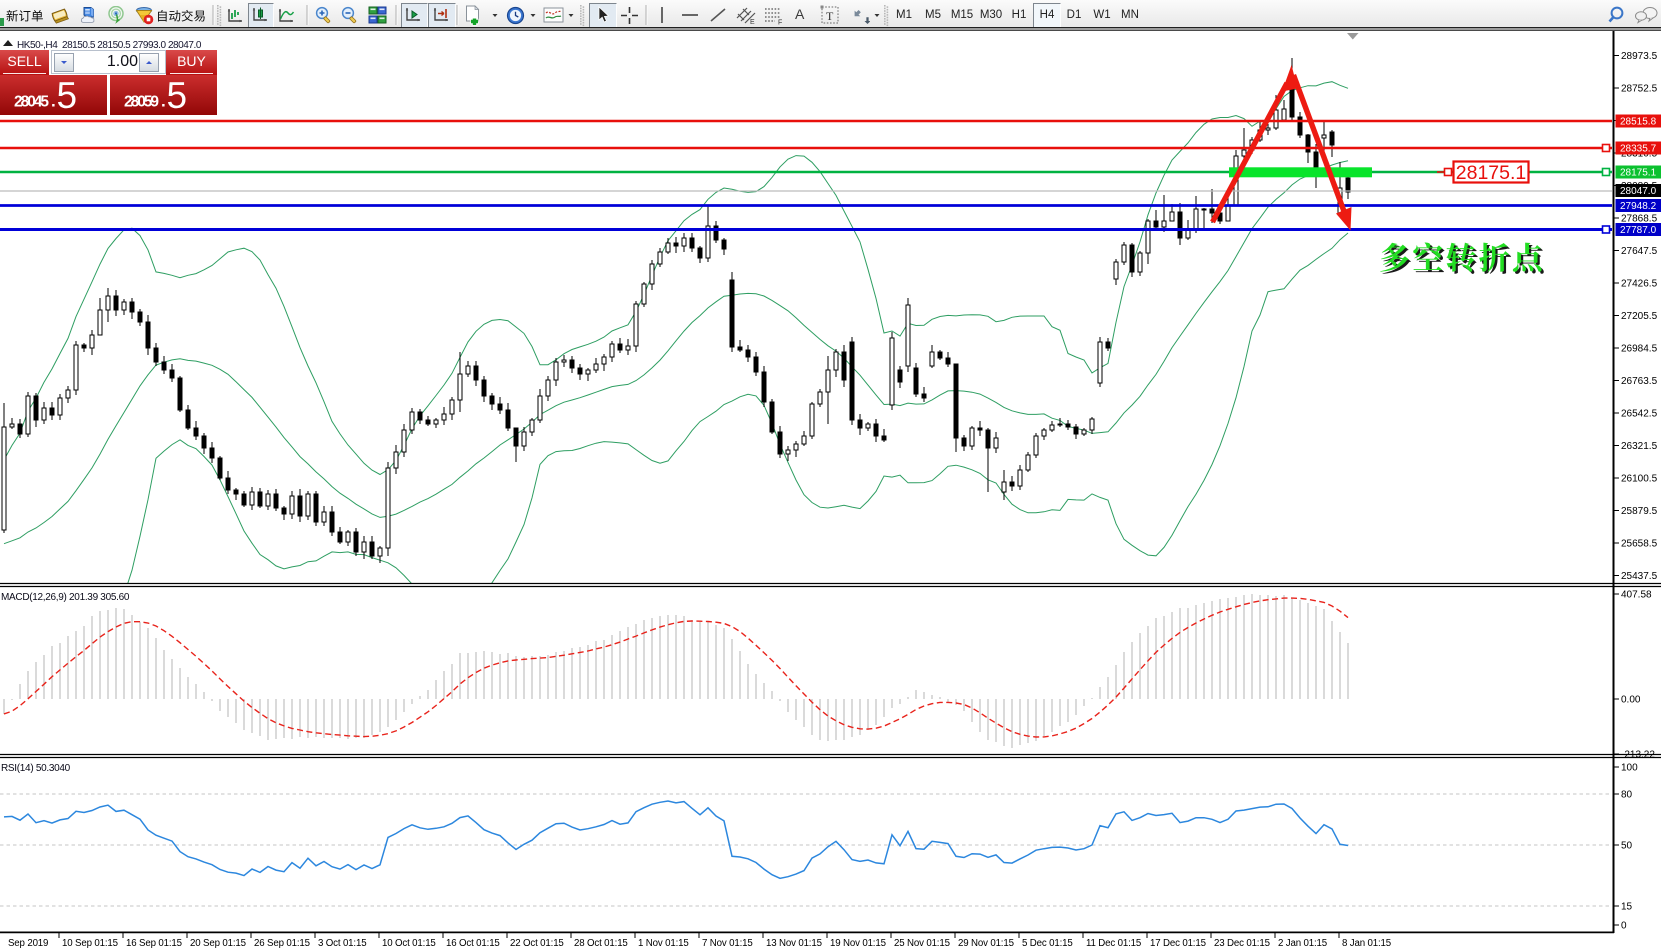 This screenshot has width=1661, height=952. I want to click on svg-text: 28059, so click(141, 102).